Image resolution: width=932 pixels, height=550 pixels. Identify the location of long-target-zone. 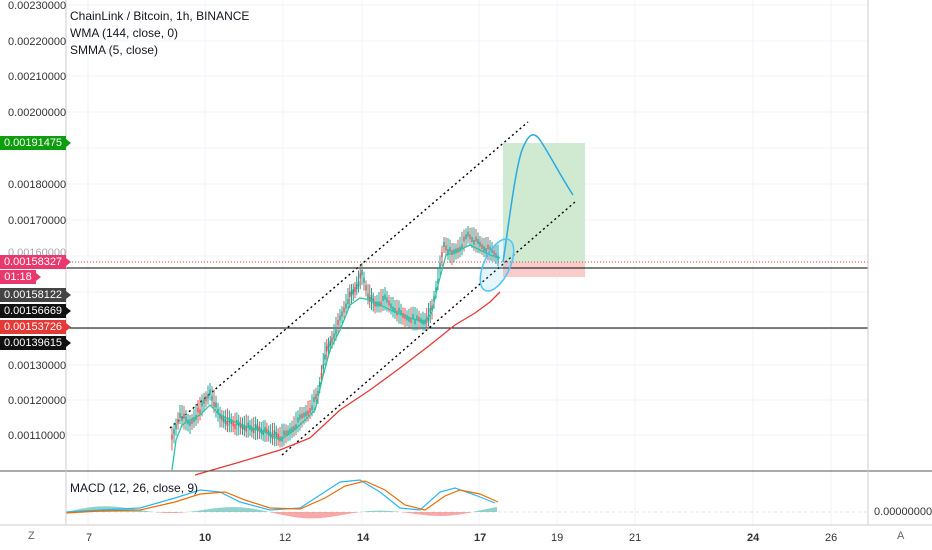
(544, 202).